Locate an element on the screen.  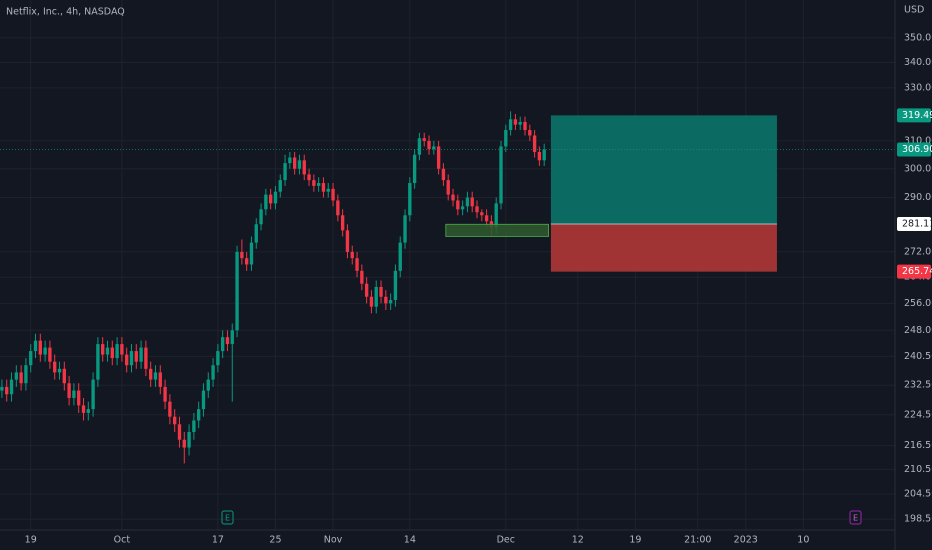
price-label: 281.11 is located at coordinates (917, 223).